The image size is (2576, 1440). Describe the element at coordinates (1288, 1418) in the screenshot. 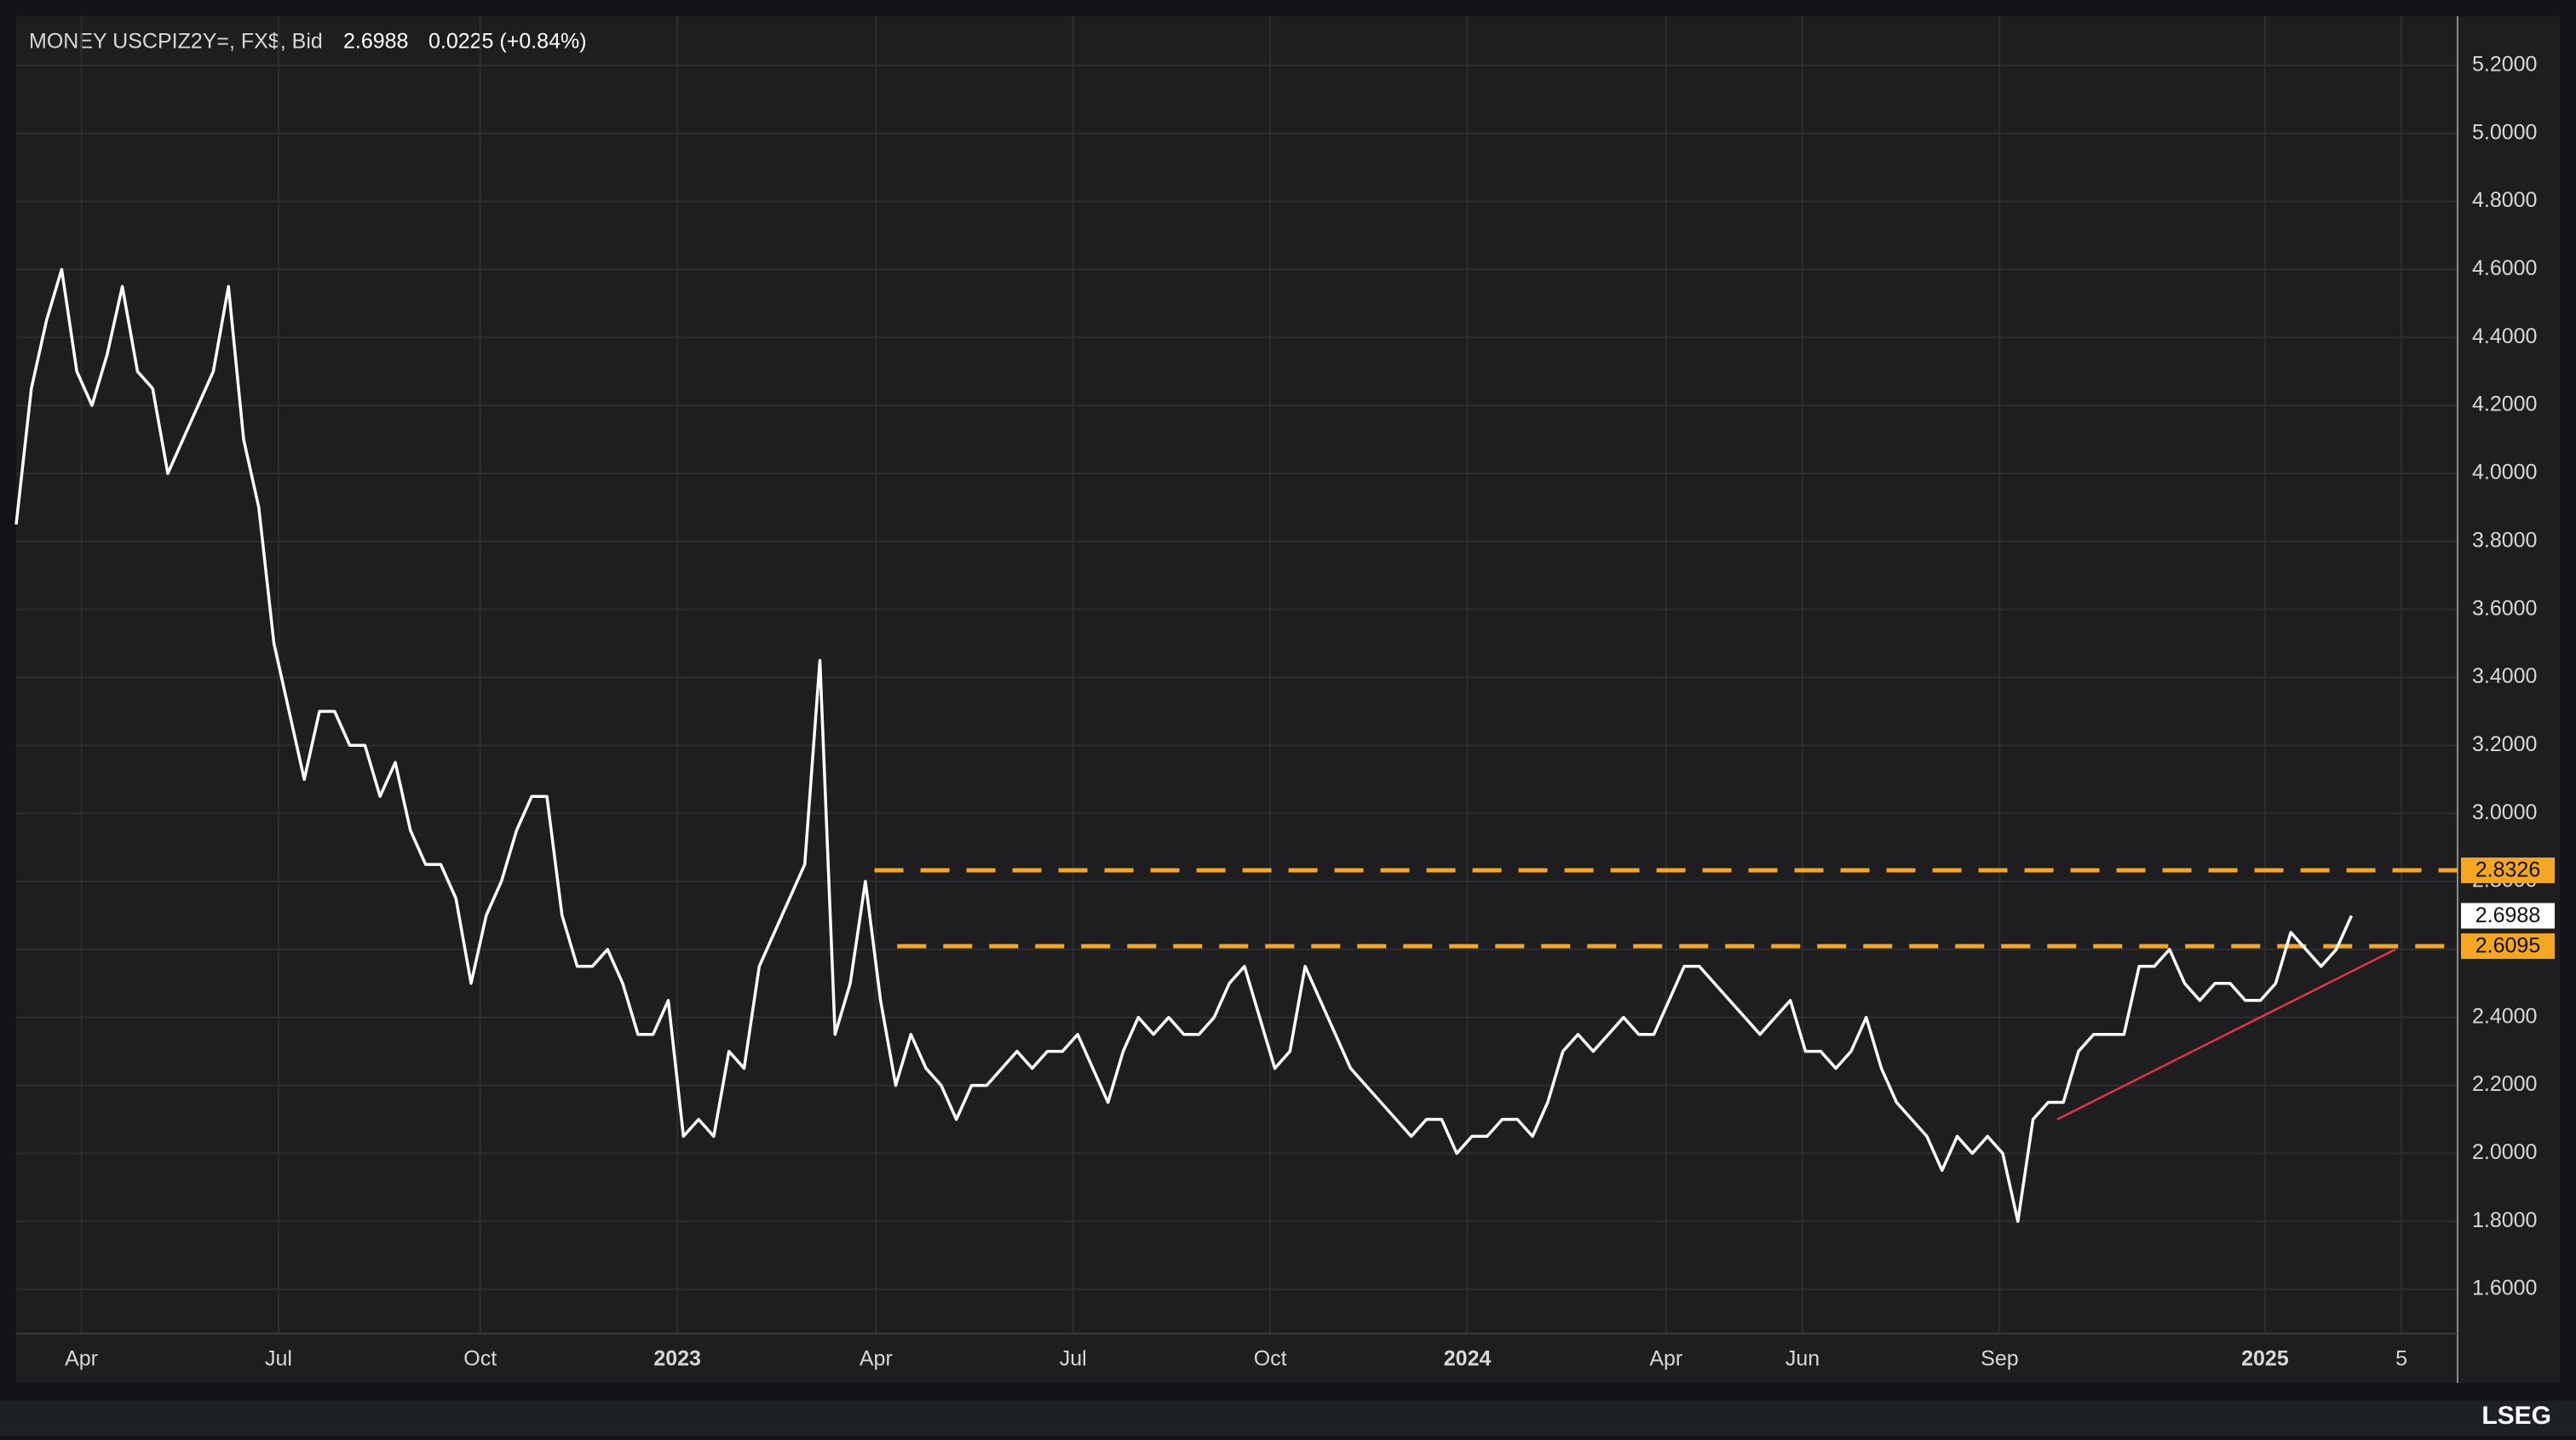

I see `footer` at that location.